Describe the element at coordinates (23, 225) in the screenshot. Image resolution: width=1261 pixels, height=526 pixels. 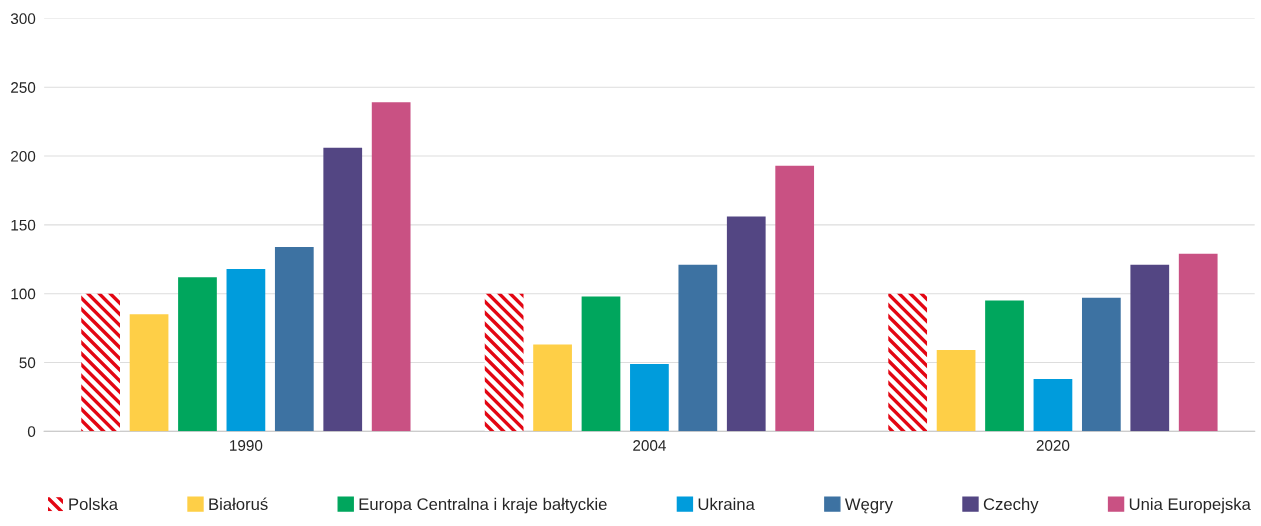
I see `y-tick-label: 150` at that location.